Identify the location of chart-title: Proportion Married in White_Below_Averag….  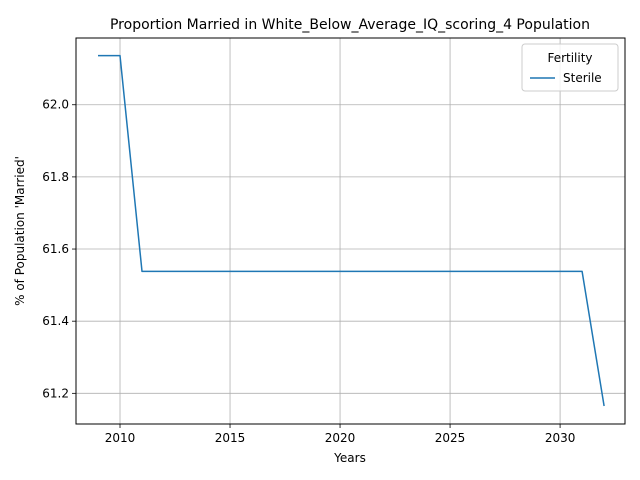
(350, 25).